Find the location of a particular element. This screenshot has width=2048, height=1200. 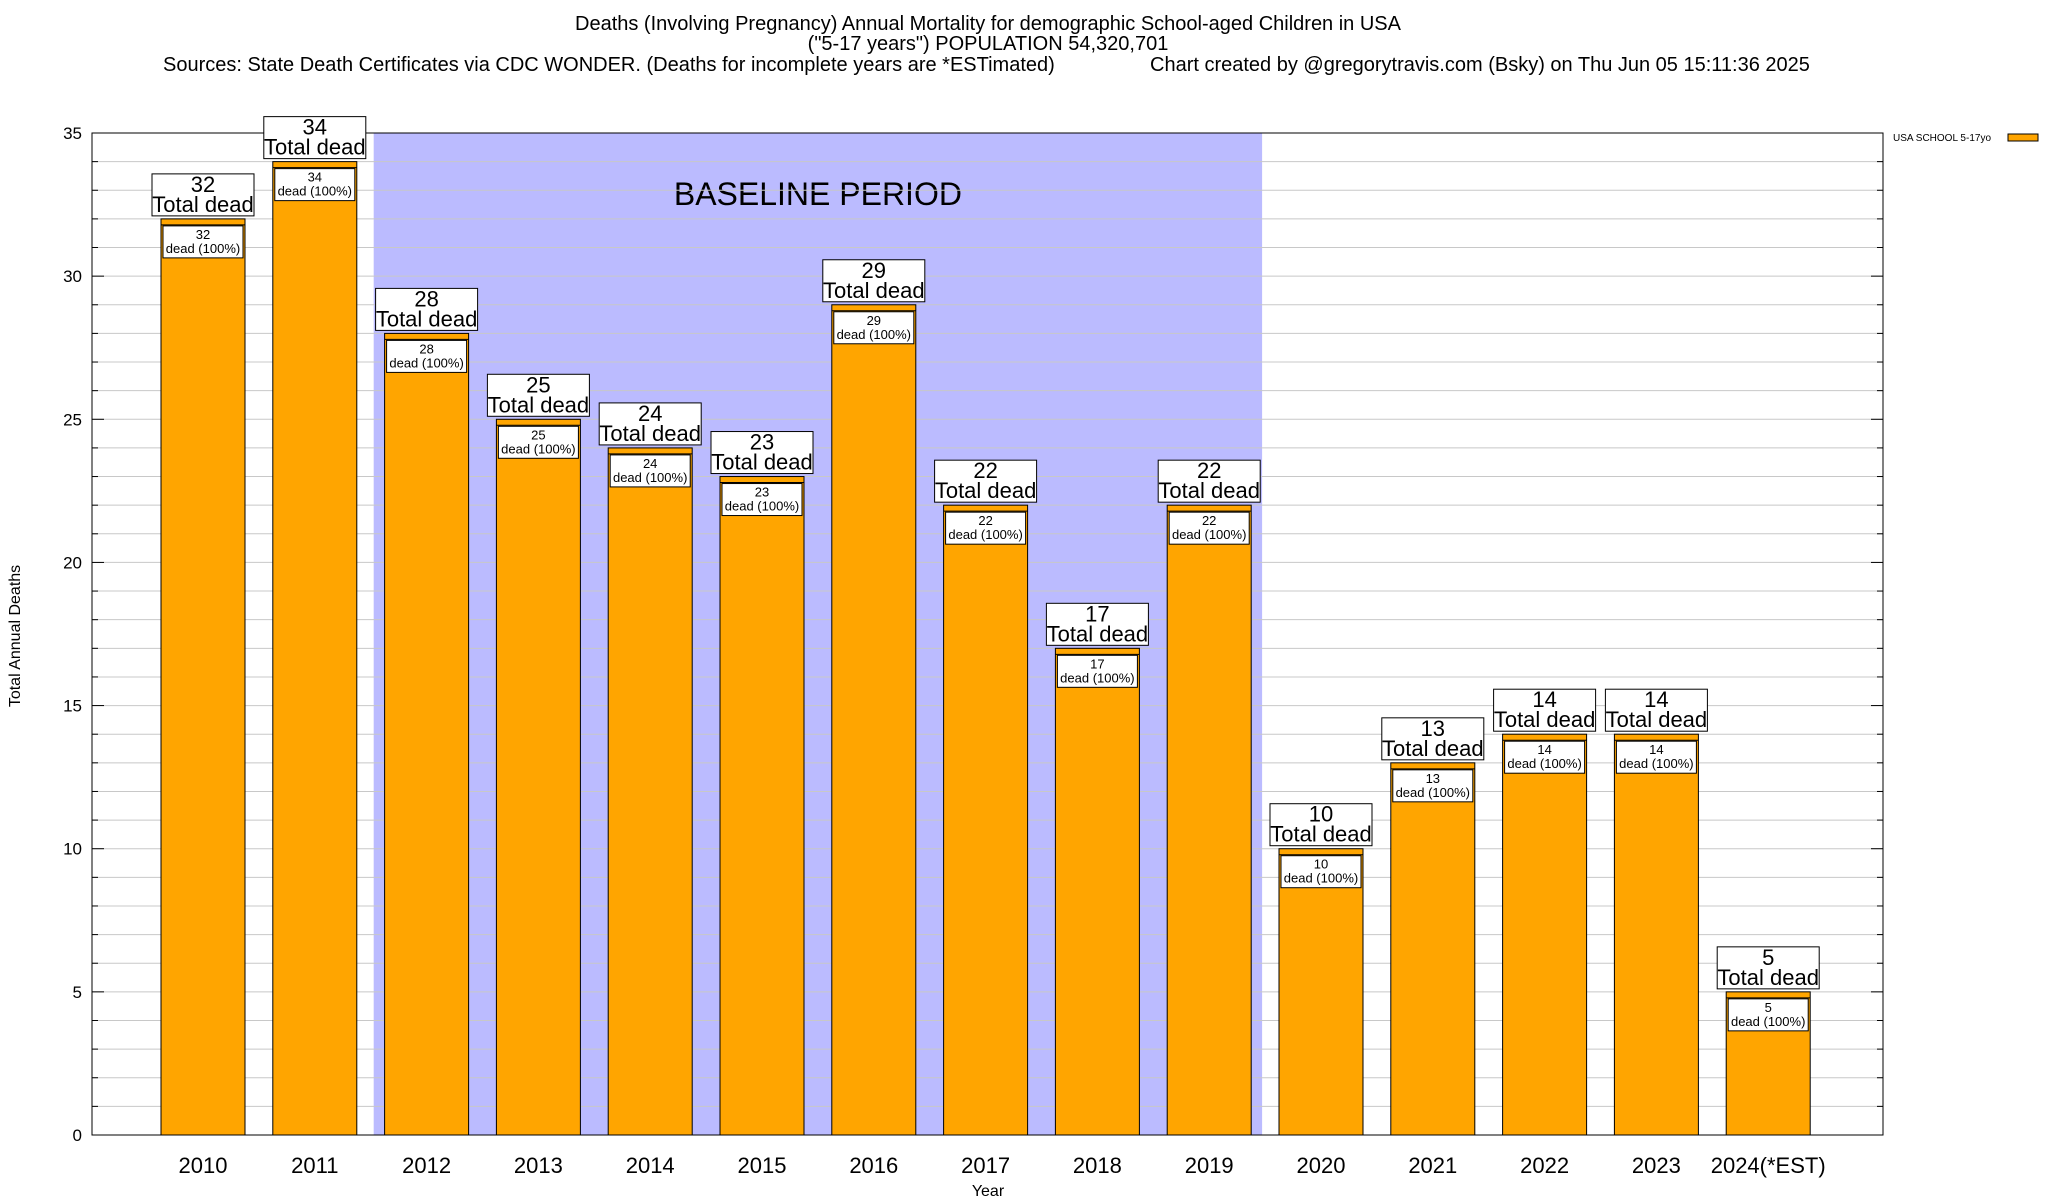

inner-value-label: 34 is located at coordinates (315, 177).